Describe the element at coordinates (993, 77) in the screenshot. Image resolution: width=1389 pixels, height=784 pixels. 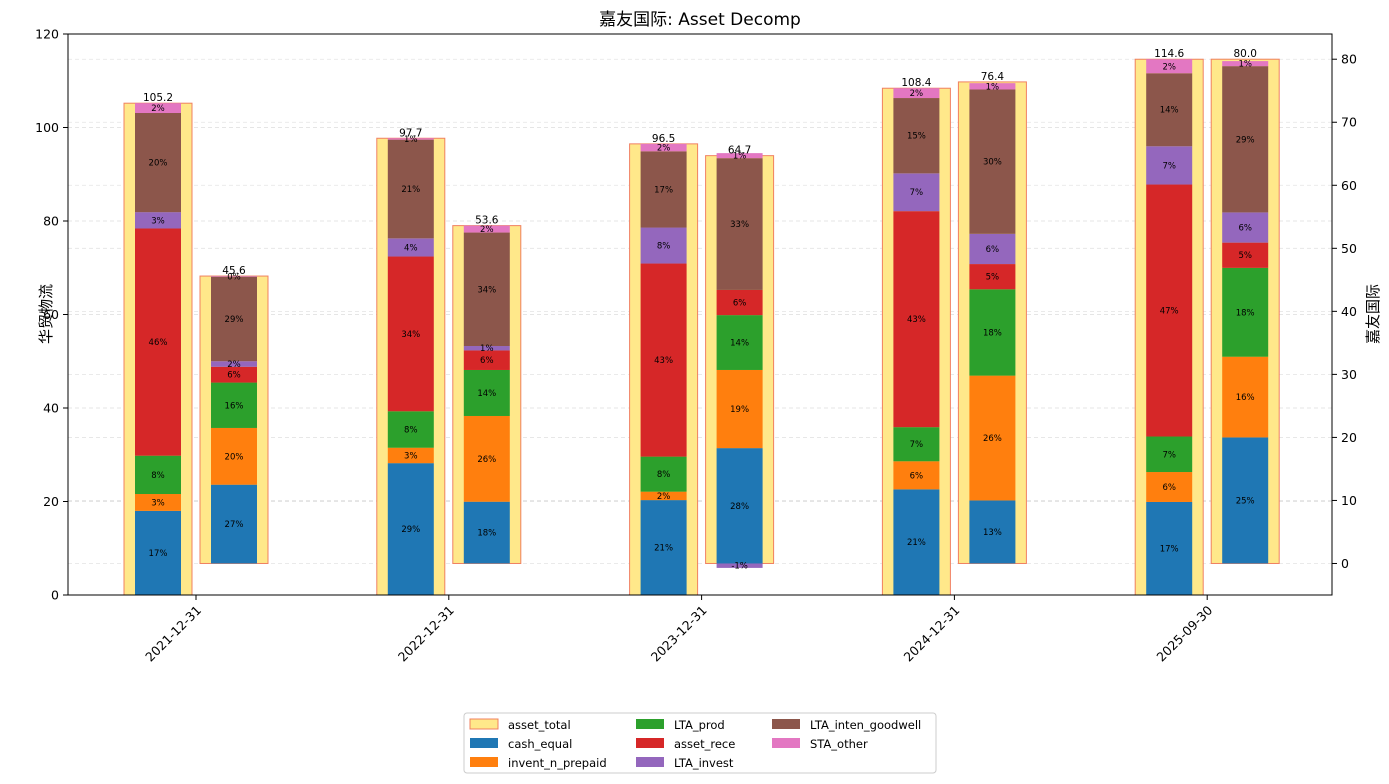
I see `total-label: 76.4` at that location.